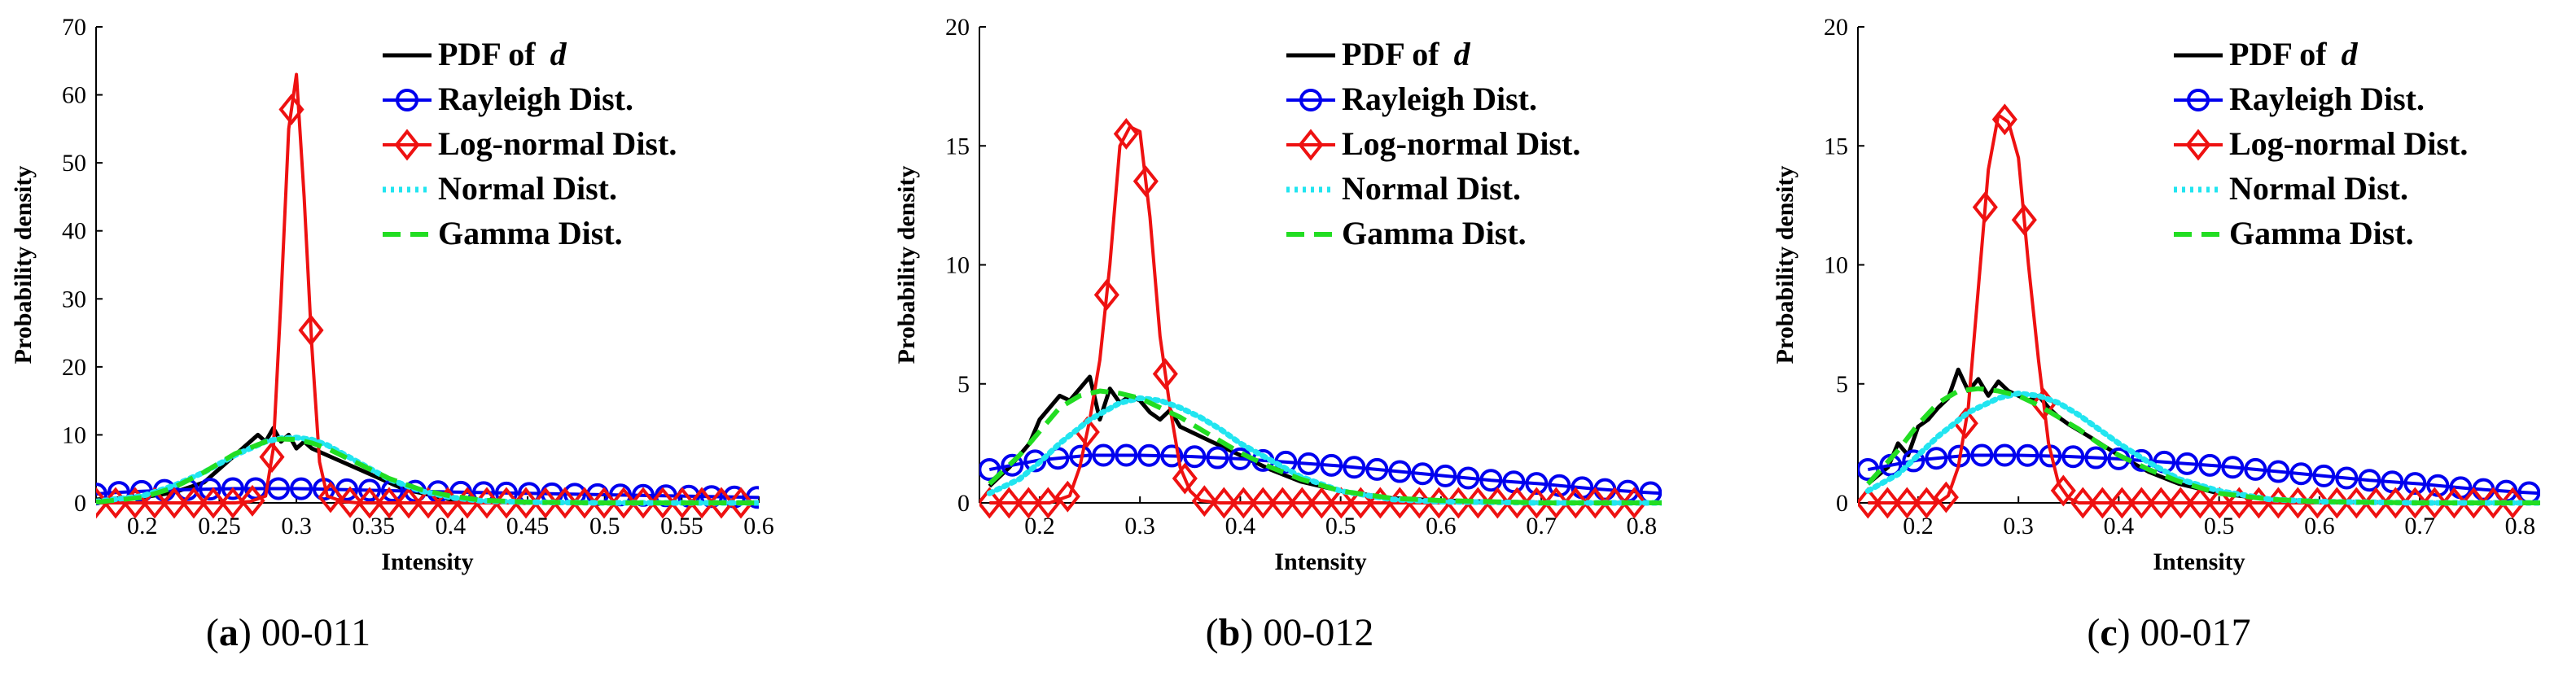  I want to click on y-tick-label: 40, so click(74, 232).